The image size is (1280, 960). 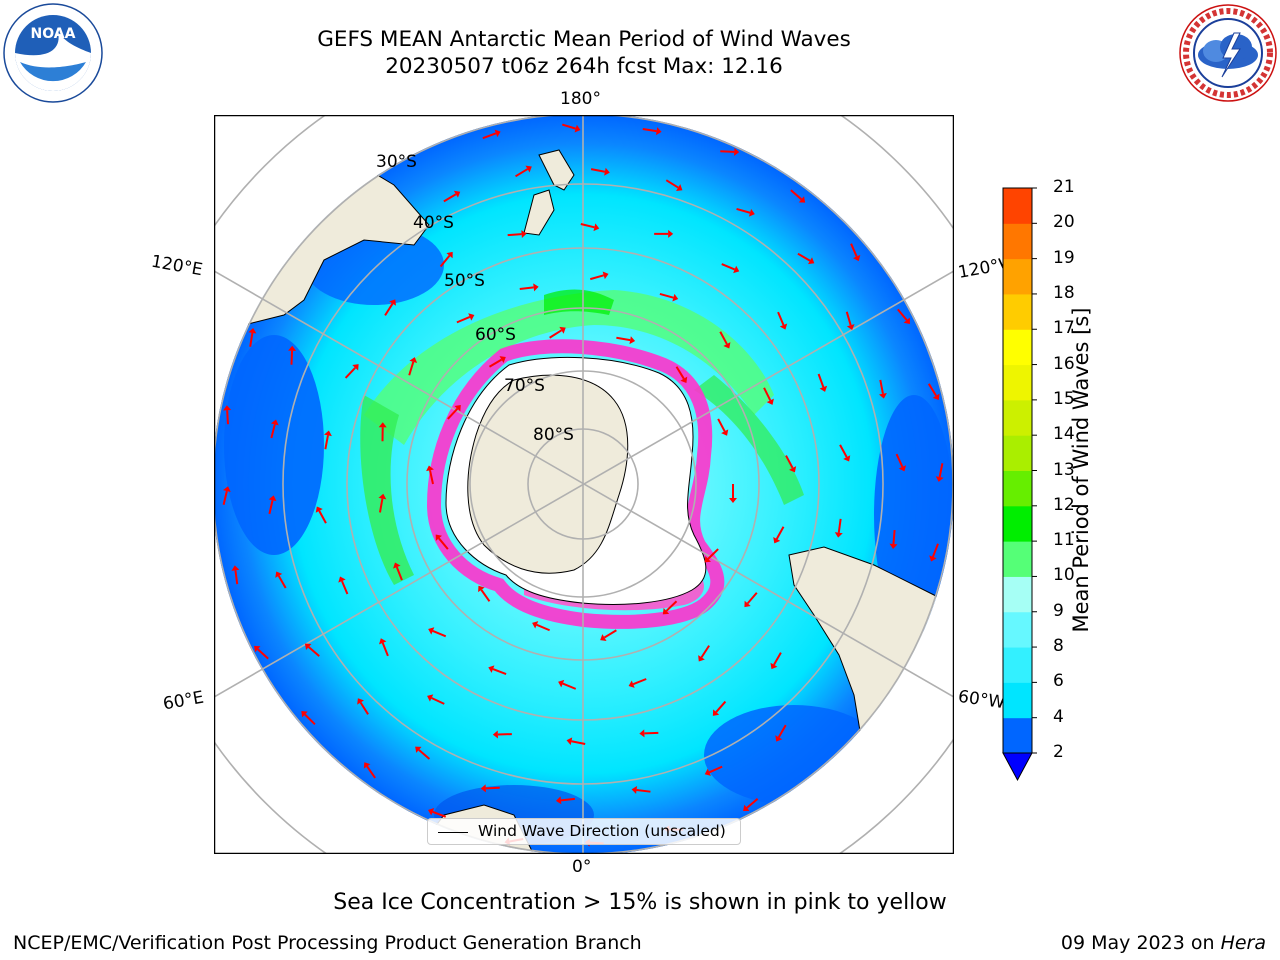 What do you see at coordinates (584, 66) in the screenshot?
I see `map-subtitle: 20230507 t06z 264h fcst Max: 12.16` at bounding box center [584, 66].